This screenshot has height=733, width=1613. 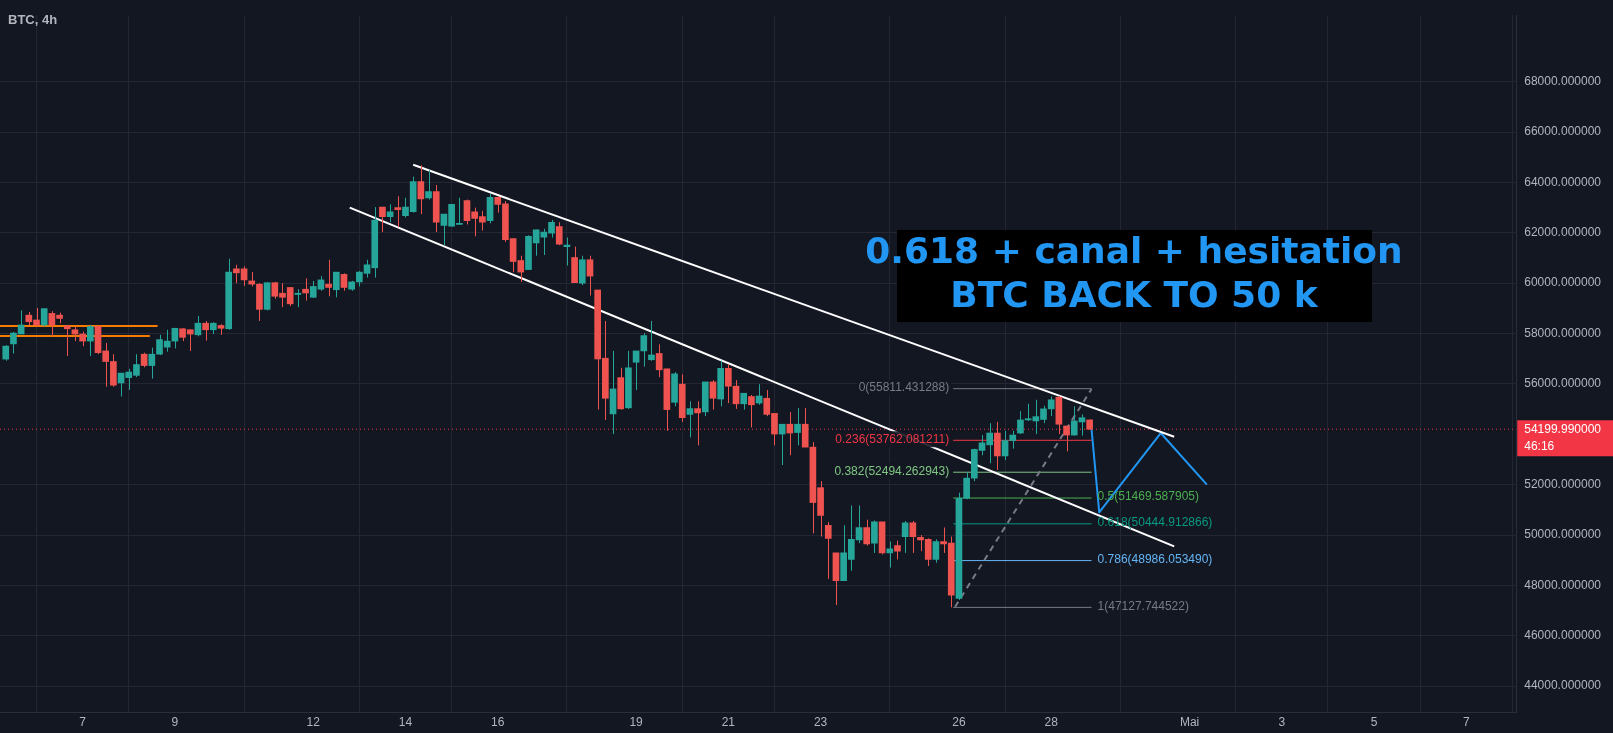 I want to click on x-tick-label: 3, so click(x=1282, y=722).